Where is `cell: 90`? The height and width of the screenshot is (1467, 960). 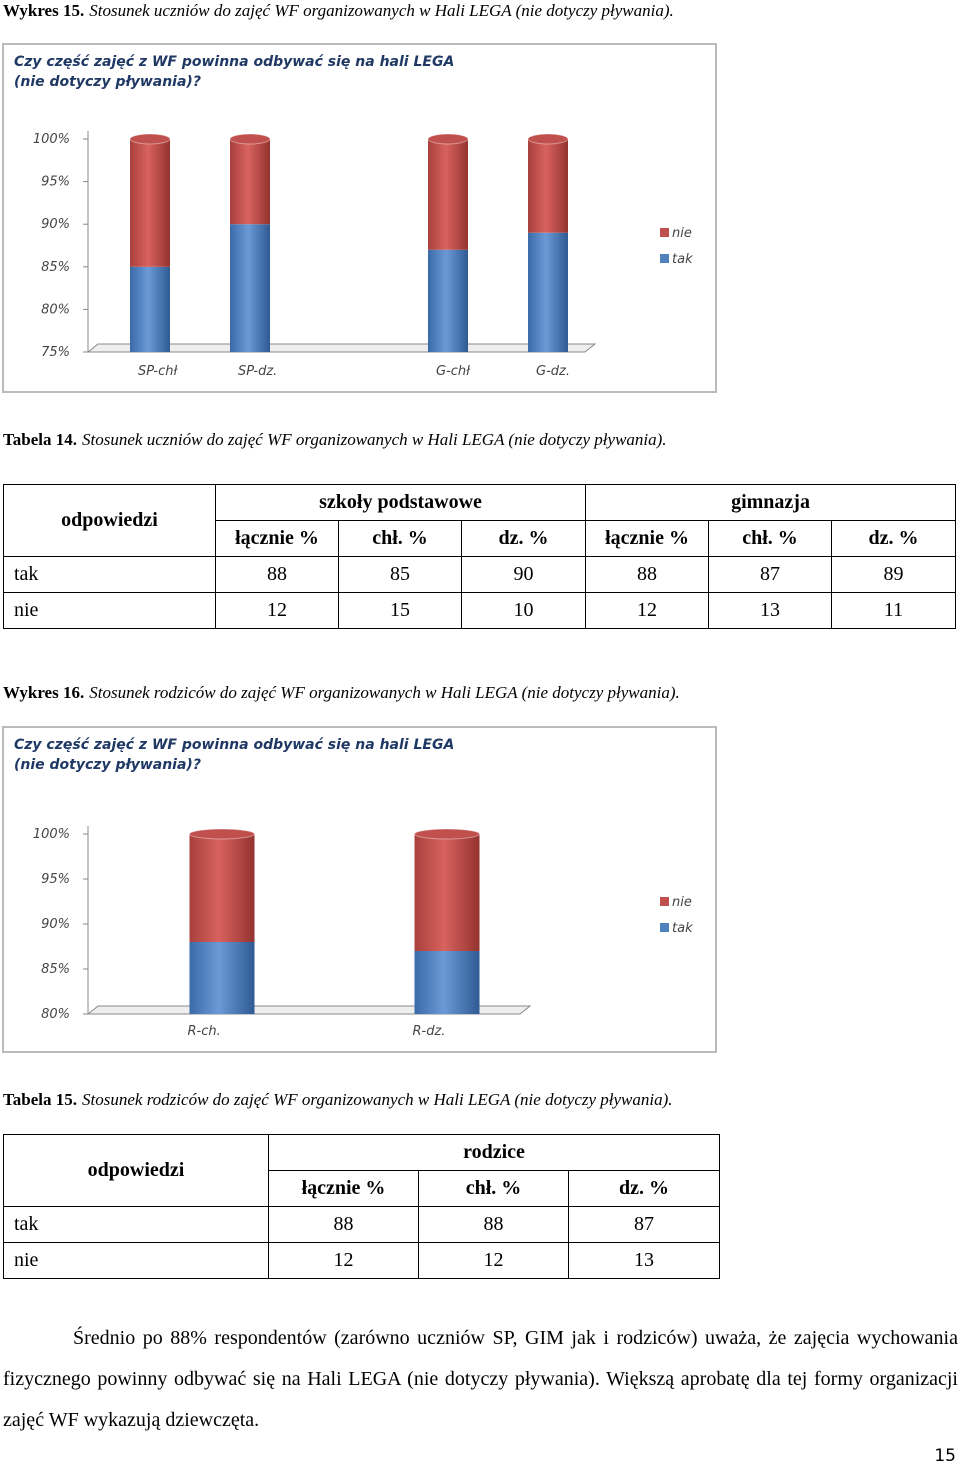 cell: 90 is located at coordinates (523, 574).